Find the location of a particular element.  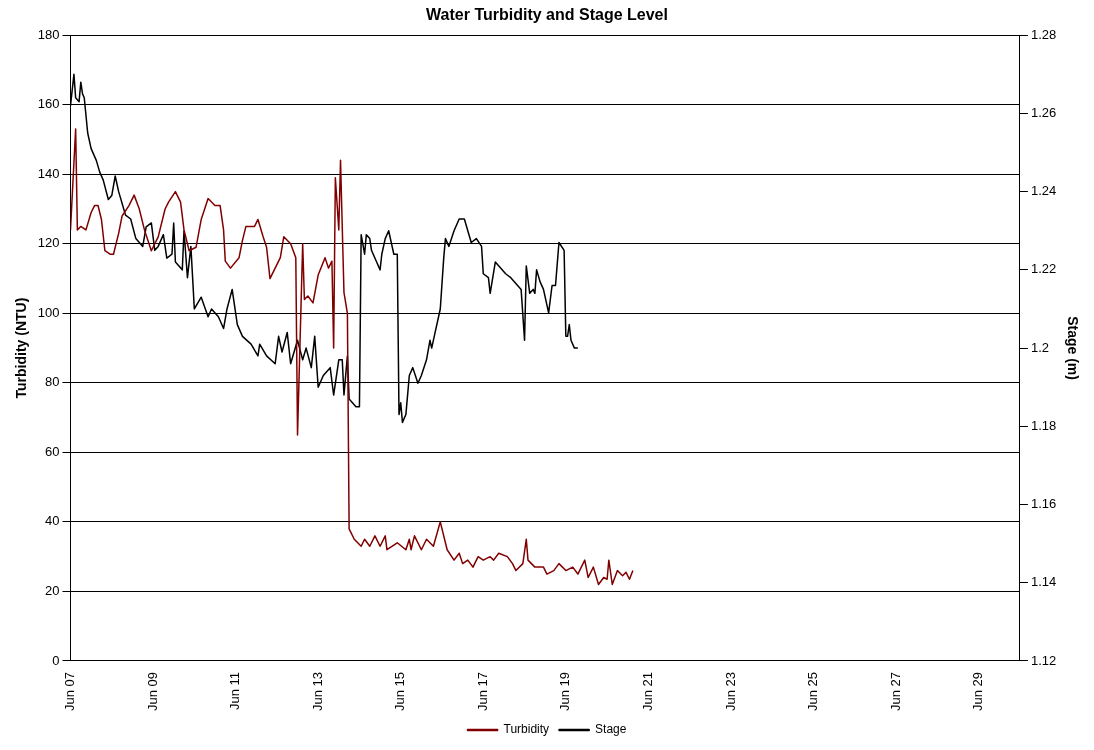

legend-label: Turbidity is located at coordinates (526, 729).